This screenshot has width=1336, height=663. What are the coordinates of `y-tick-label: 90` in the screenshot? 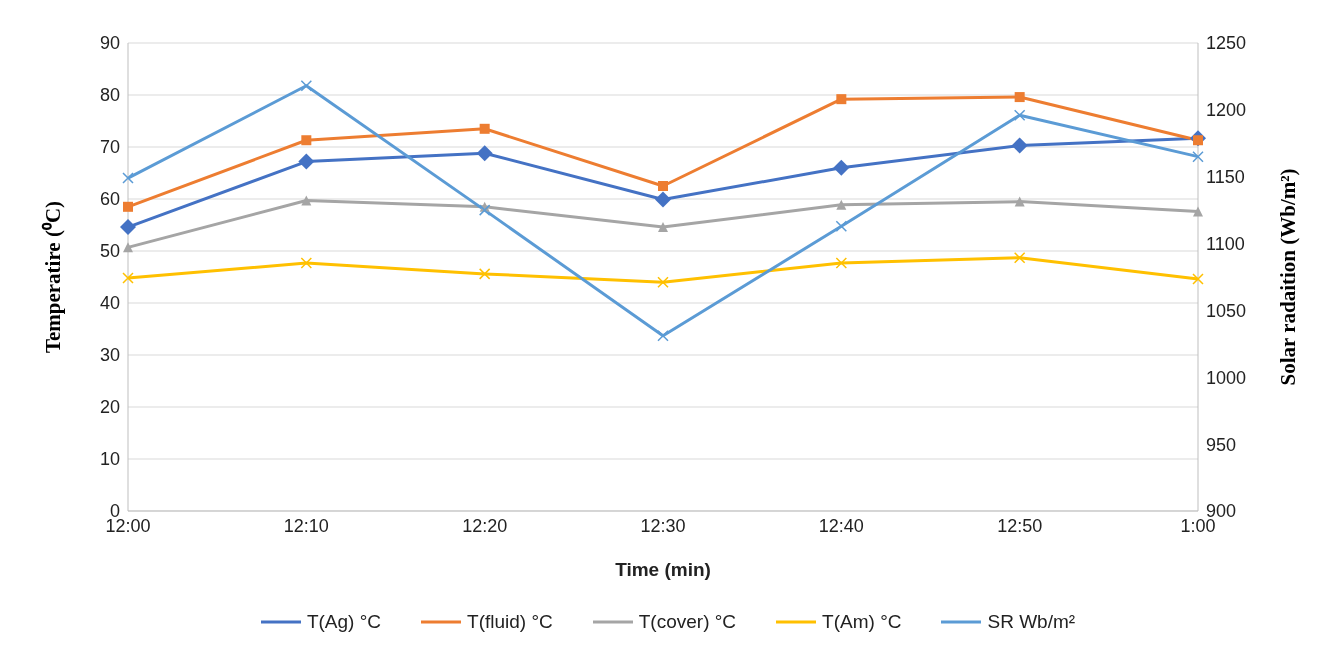 It's located at (109, 43).